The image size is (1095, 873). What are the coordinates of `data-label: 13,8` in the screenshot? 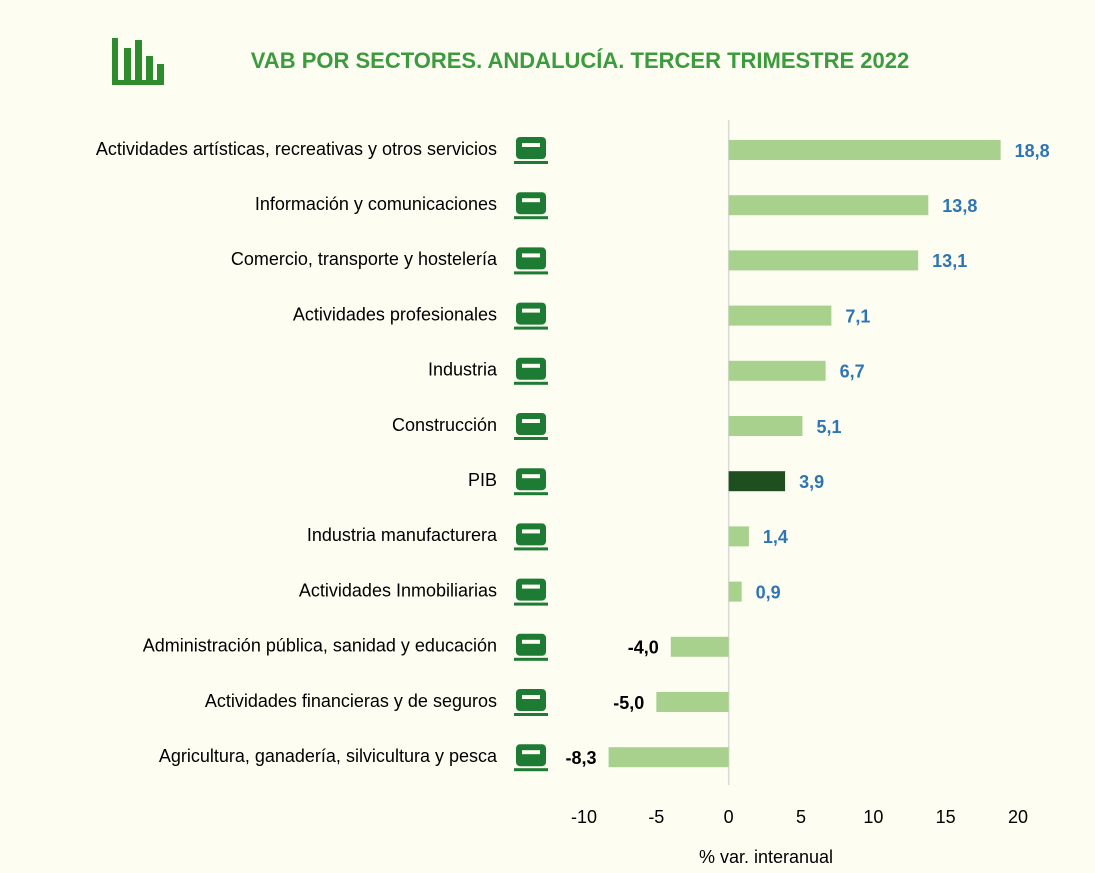 It's located at (959, 206).